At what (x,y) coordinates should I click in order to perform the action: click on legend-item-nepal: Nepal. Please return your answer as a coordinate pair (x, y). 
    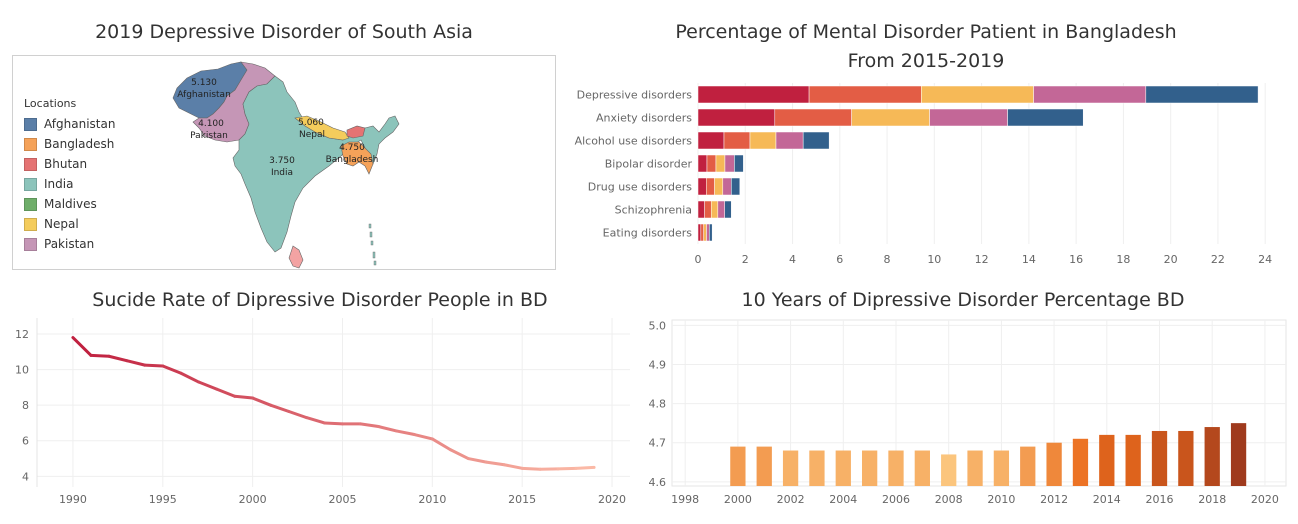
    Looking at the image, I should click on (69, 224).